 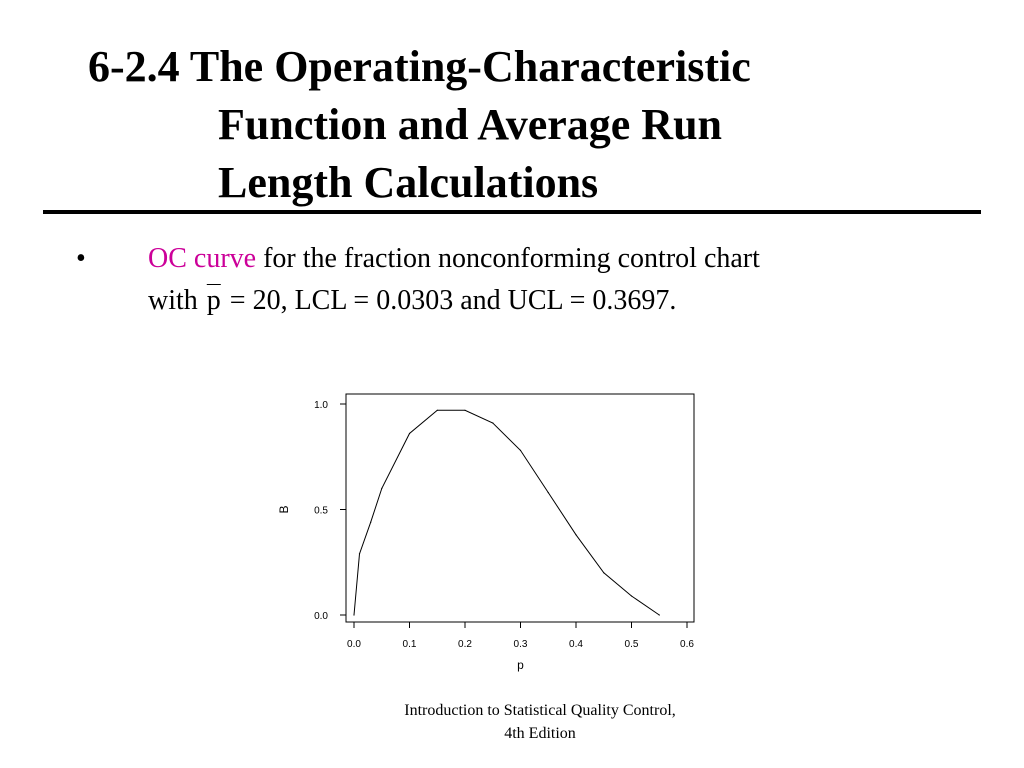 I want to click on footer-line-2: 4th Edition, so click(x=540, y=733).